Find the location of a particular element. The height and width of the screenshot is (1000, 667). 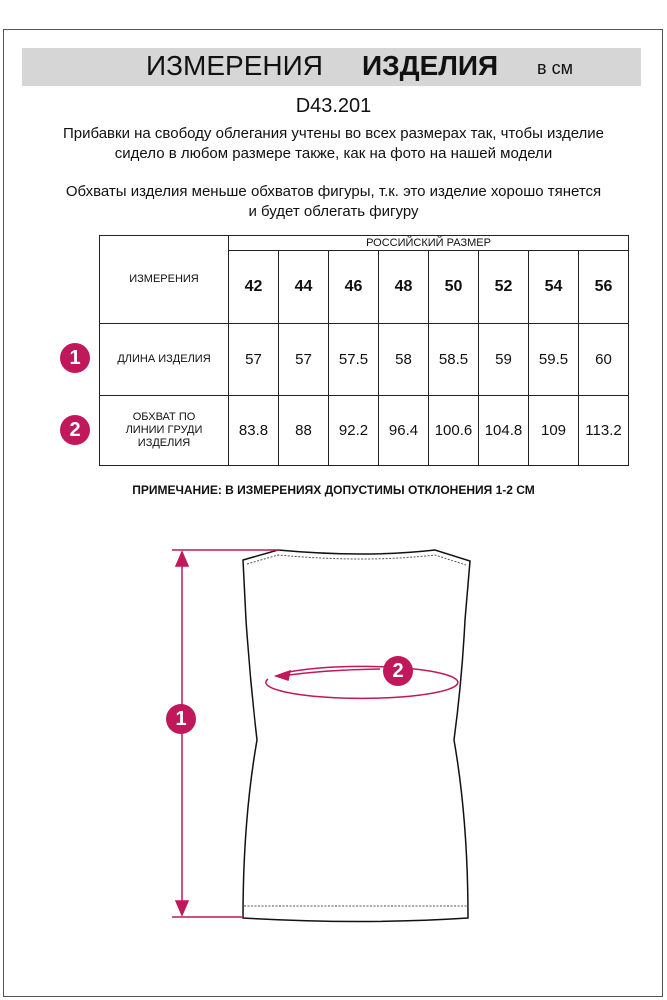

article-code: D43.201 is located at coordinates (333, 106).